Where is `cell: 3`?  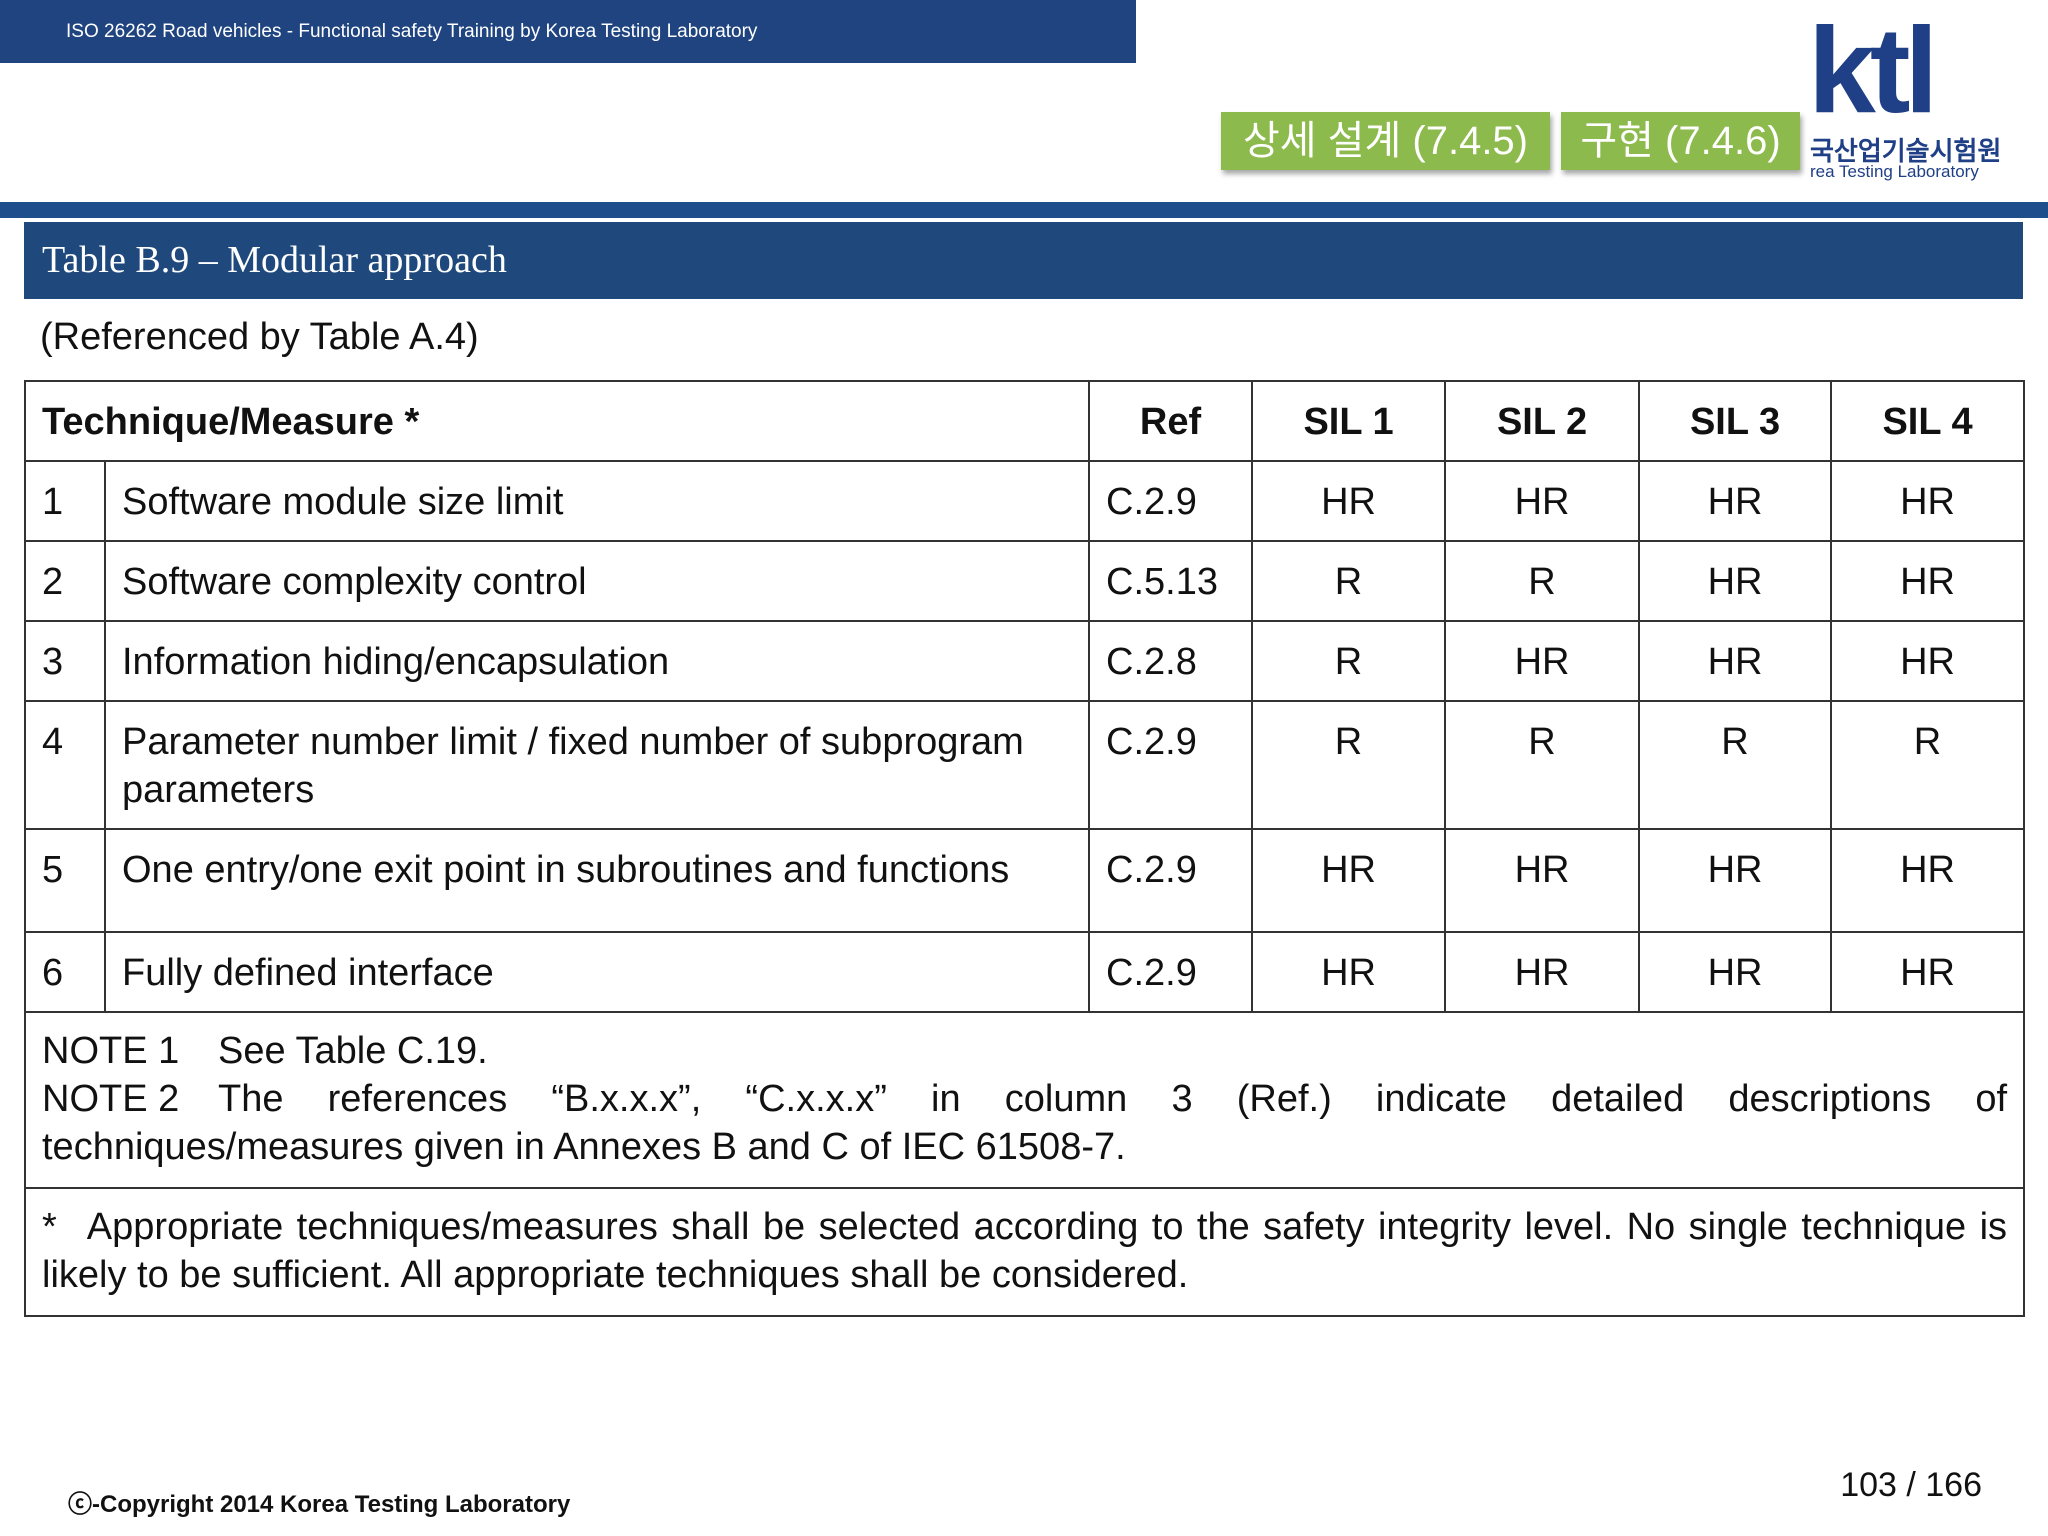
cell: 3 is located at coordinates (65, 661).